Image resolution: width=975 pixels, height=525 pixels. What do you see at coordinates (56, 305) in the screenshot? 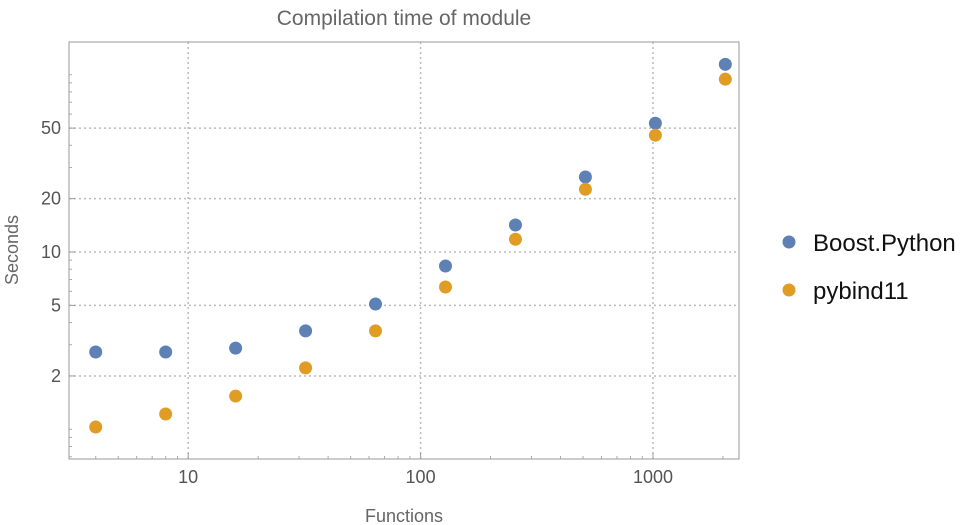
I see `y-tick-label: 5` at bounding box center [56, 305].